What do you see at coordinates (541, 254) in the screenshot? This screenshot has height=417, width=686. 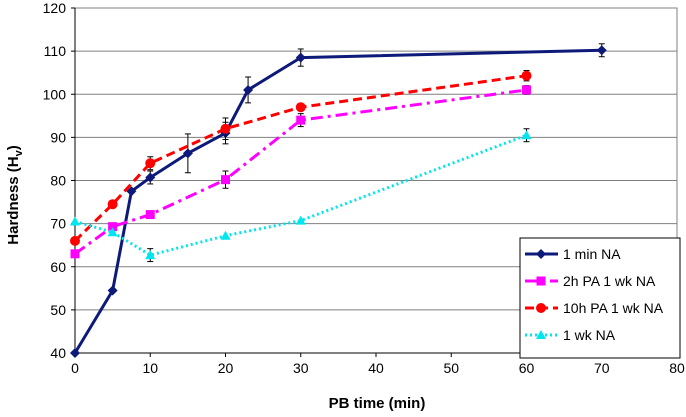 I see `legend-marker-1-min-na` at bounding box center [541, 254].